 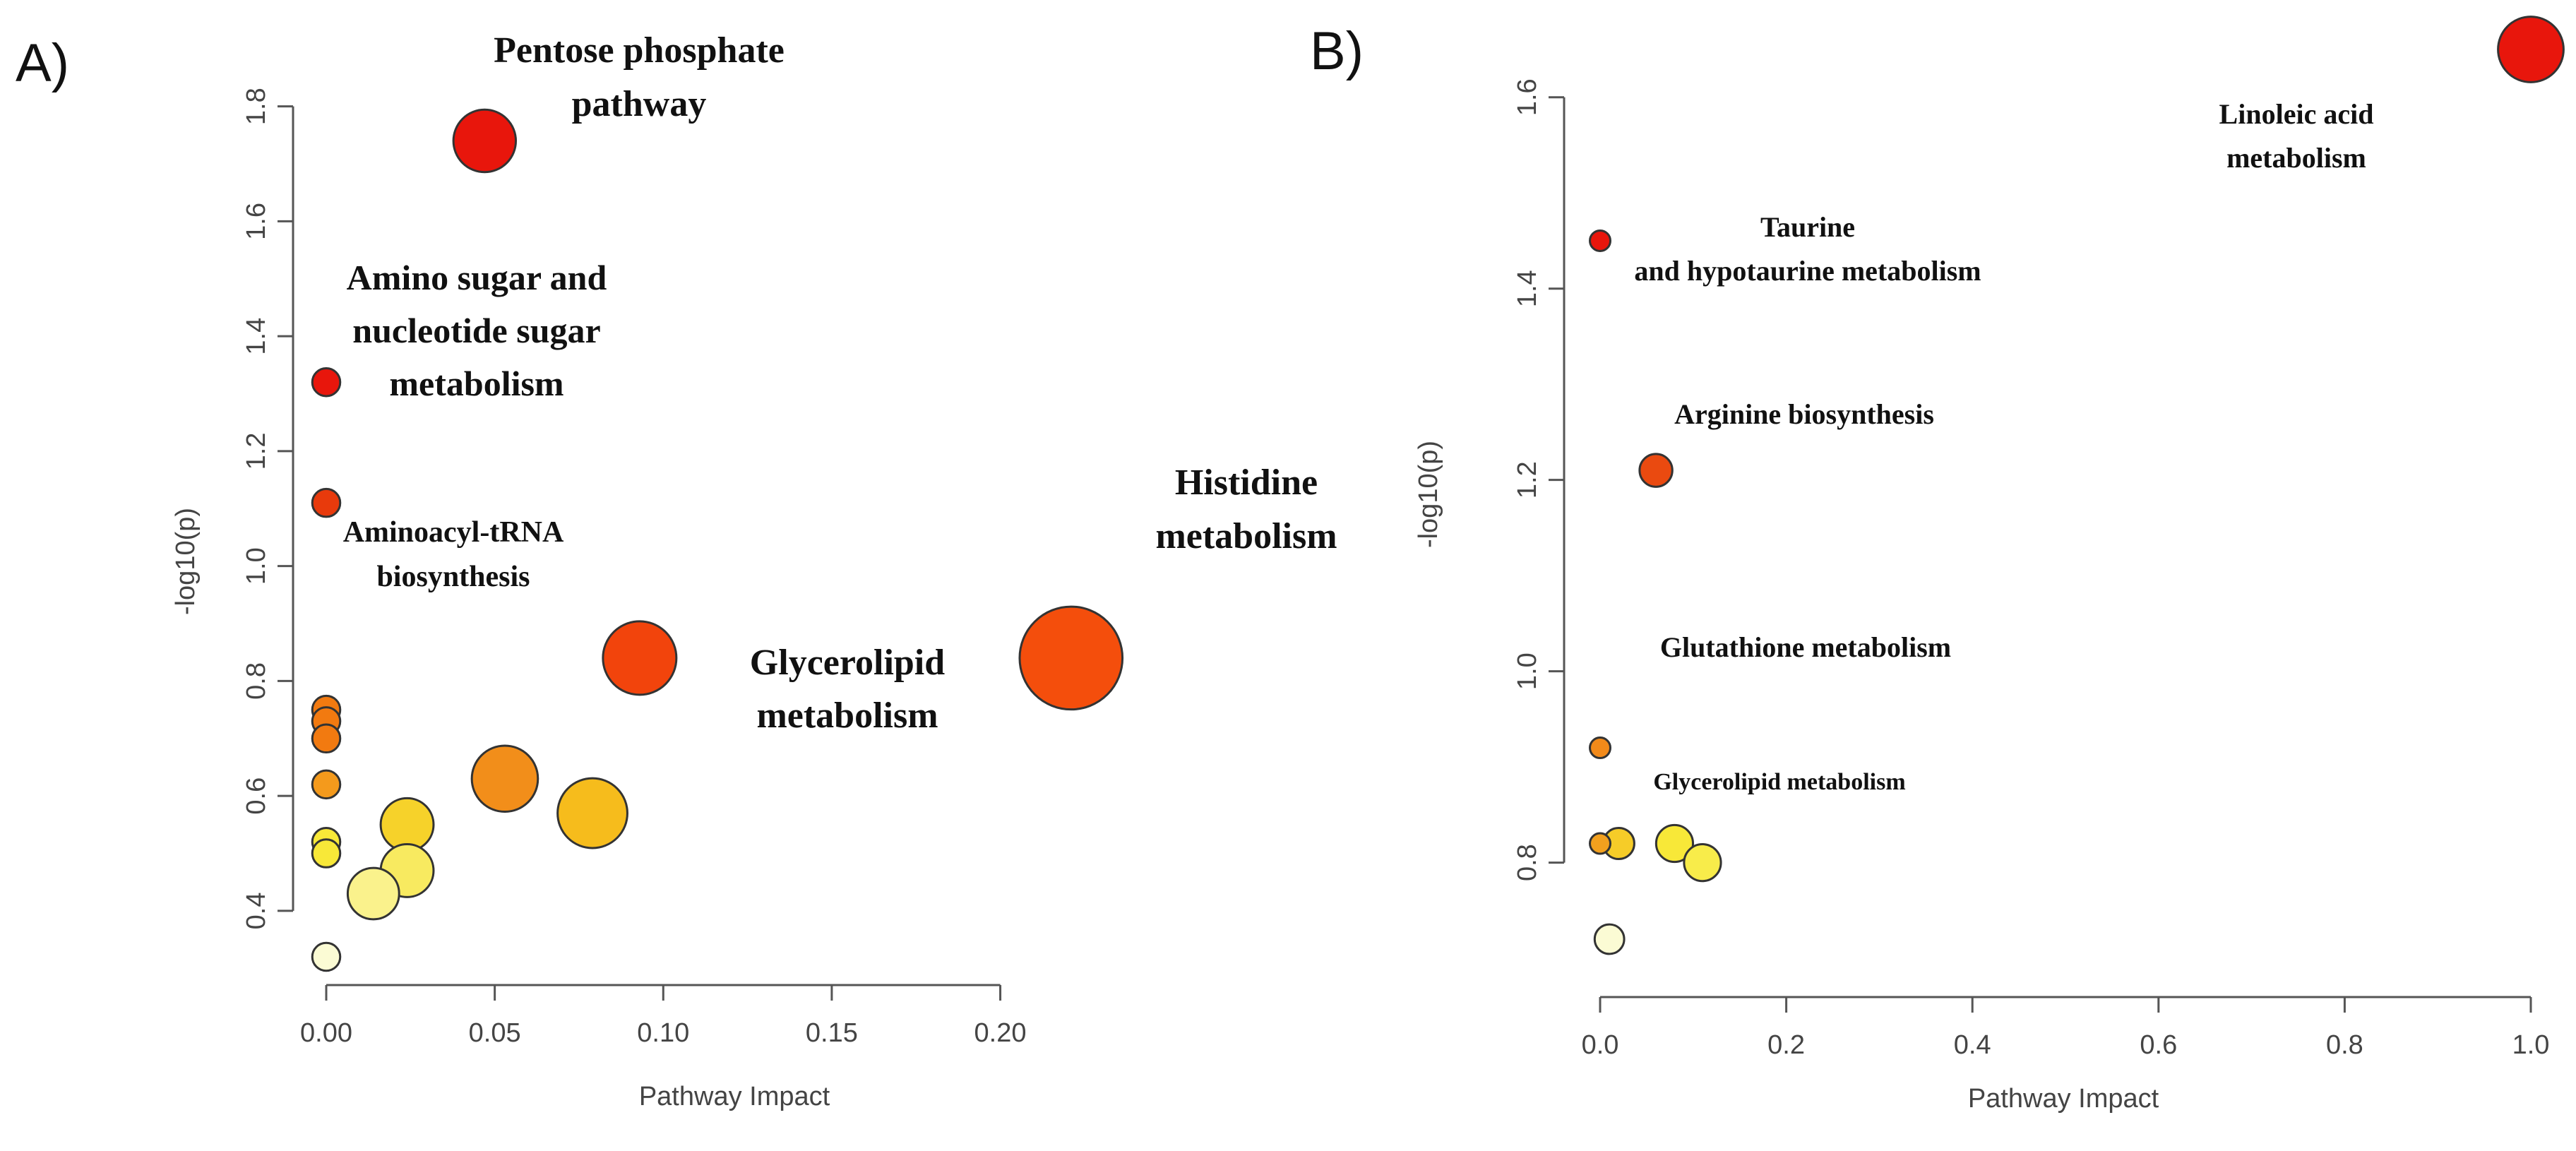 What do you see at coordinates (256, 796) in the screenshot?
I see `panel-a-y-tick-label: 0.6` at bounding box center [256, 796].